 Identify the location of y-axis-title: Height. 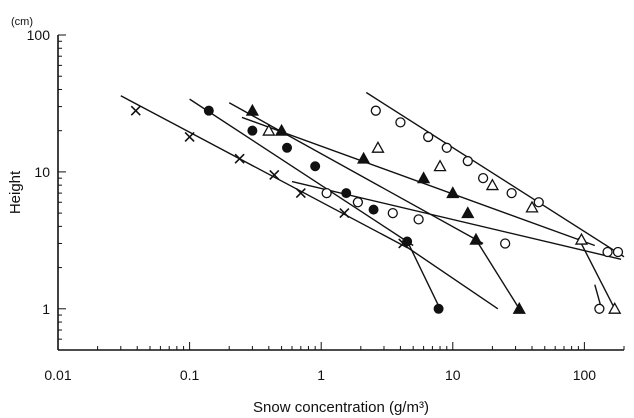
(15, 192).